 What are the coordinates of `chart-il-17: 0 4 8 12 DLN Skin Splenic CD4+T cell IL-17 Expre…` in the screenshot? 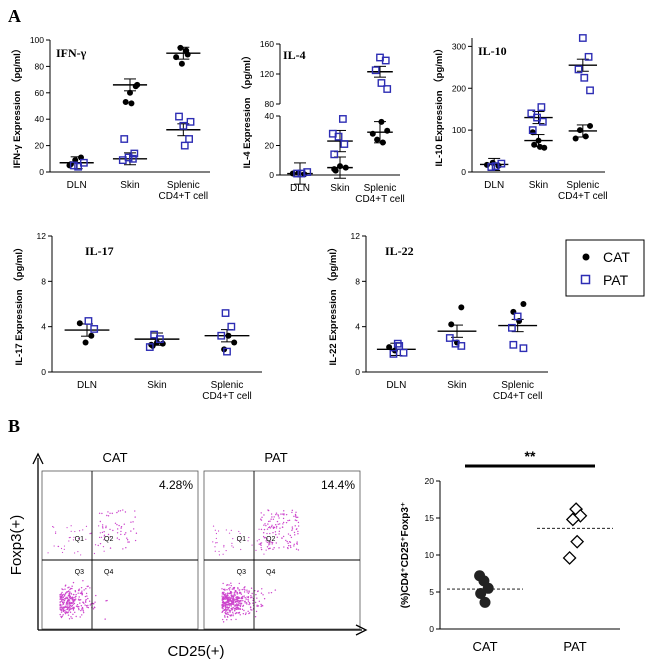 It's located at (137, 316).